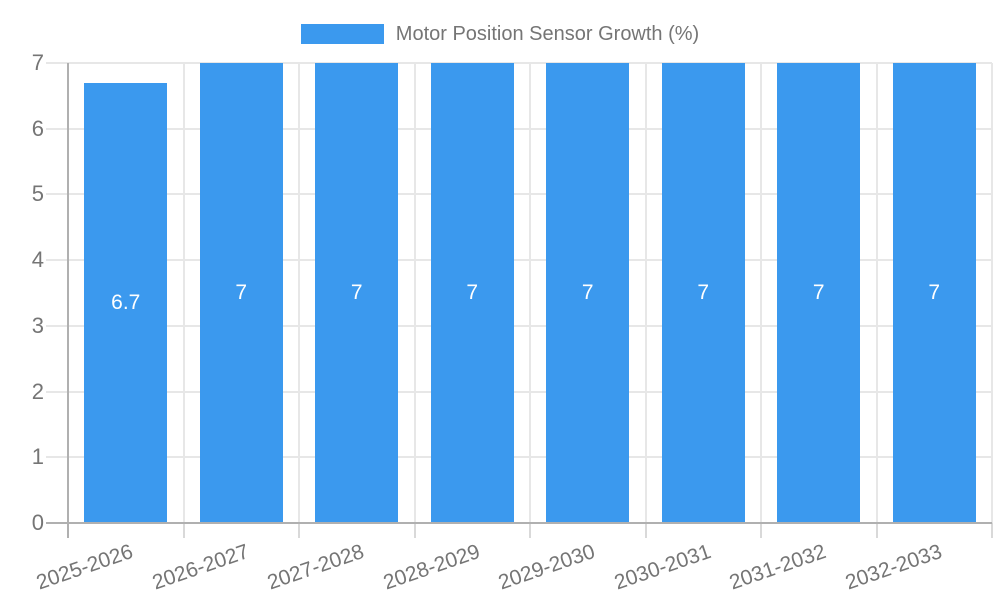 This screenshot has height=600, width=1000. What do you see at coordinates (37, 391) in the screenshot?
I see `y-axis-label: 2` at bounding box center [37, 391].